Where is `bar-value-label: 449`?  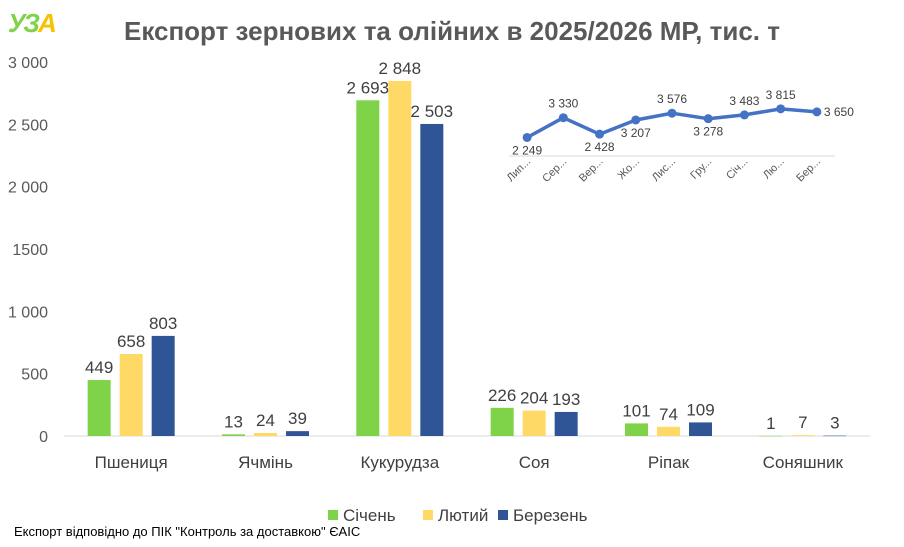
bar-value-label: 449 is located at coordinates (99, 367).